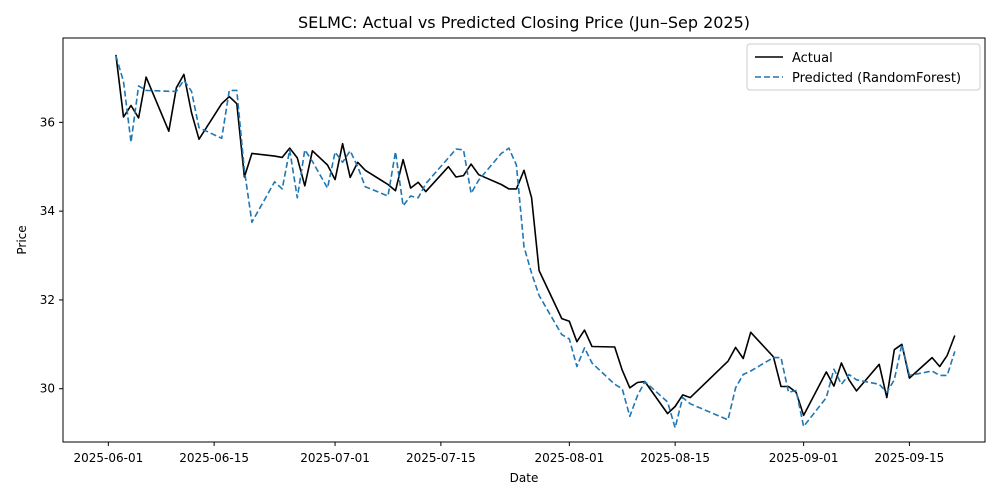 The image size is (1000, 500). I want to click on x-tick-label: 2025-08-01, so click(569, 458).